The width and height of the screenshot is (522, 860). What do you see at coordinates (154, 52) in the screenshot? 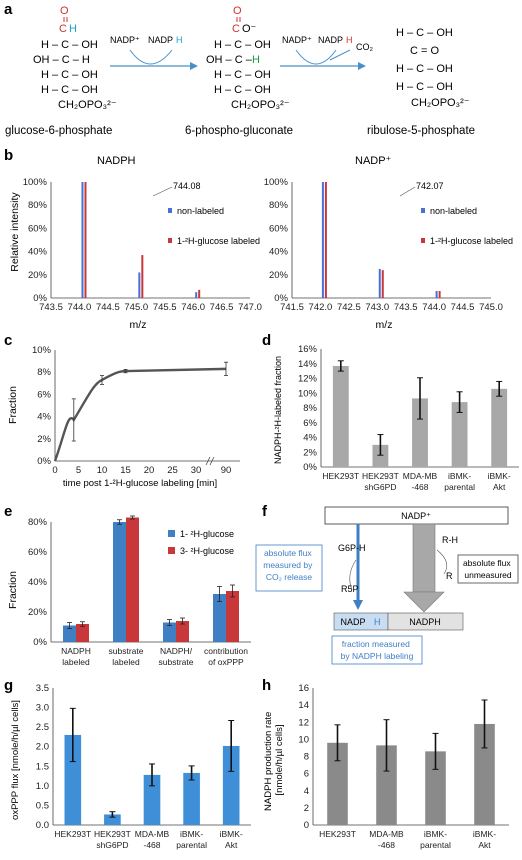
I see `reaction-arrow-1: NADP⁺ NADP H` at bounding box center [154, 52].